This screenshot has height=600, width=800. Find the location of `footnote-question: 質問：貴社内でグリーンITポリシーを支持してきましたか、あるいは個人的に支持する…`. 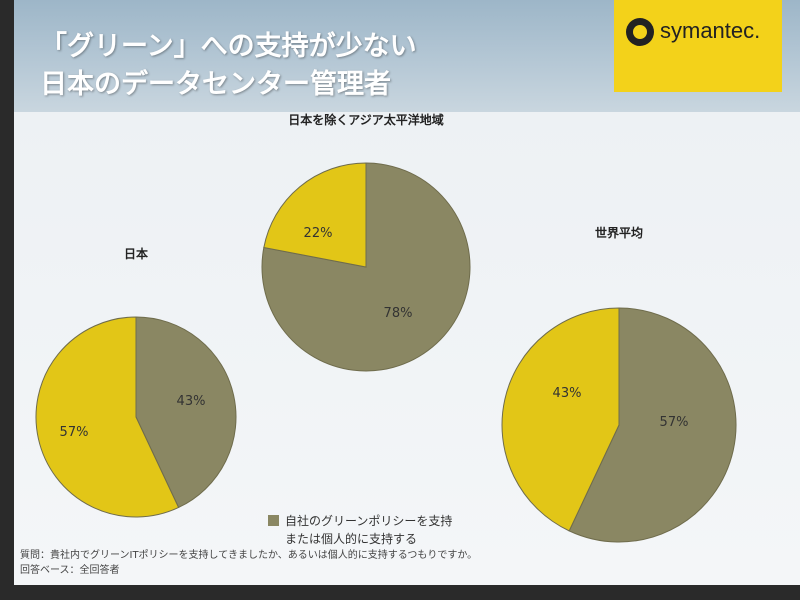

footnote-question: 質問：貴社内でグリーンITポリシーを支持してきましたか、あるいは個人的に支持する… is located at coordinates (249, 555).